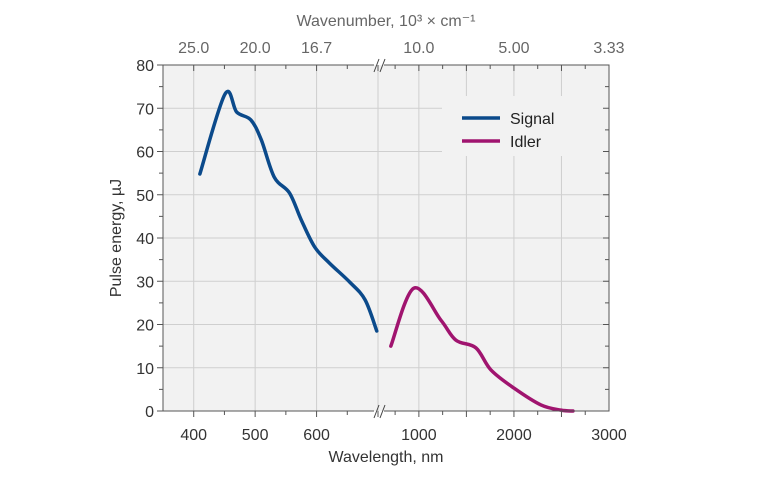 The image size is (768, 485). I want to click on x-tick-label: 3000, so click(609, 435).